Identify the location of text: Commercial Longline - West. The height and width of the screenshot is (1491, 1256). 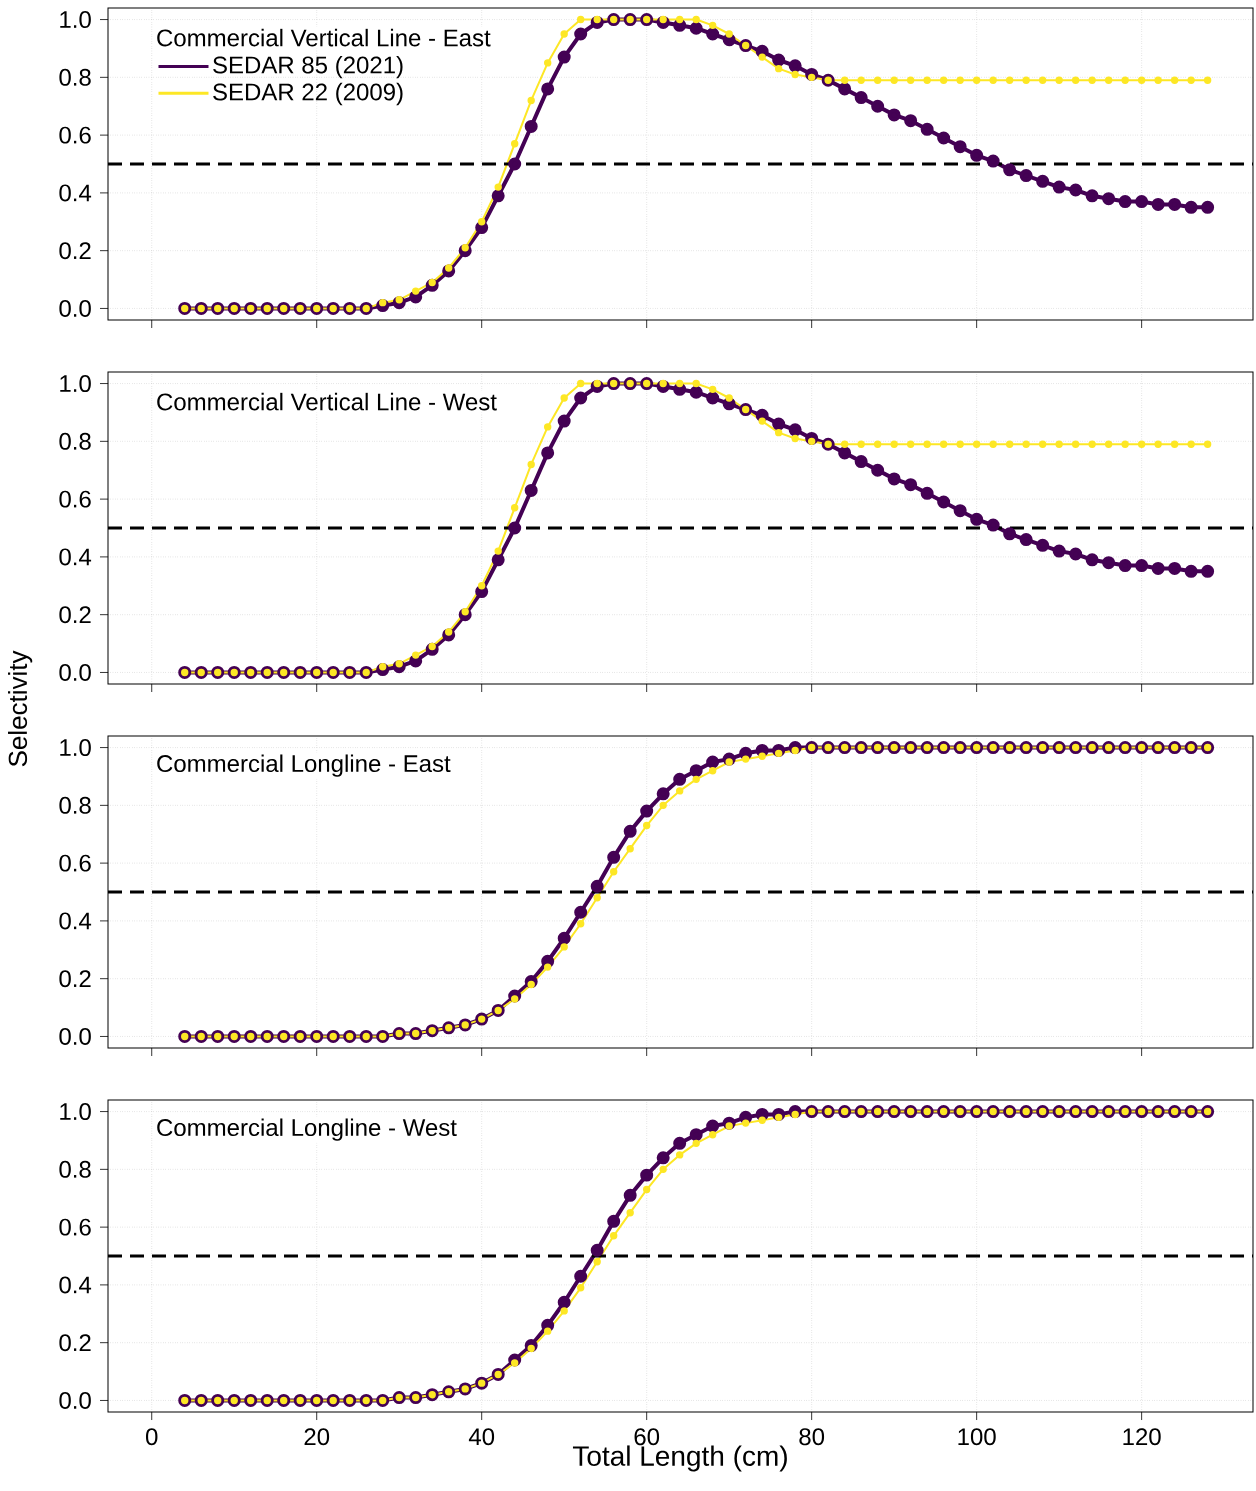
(307, 1129).